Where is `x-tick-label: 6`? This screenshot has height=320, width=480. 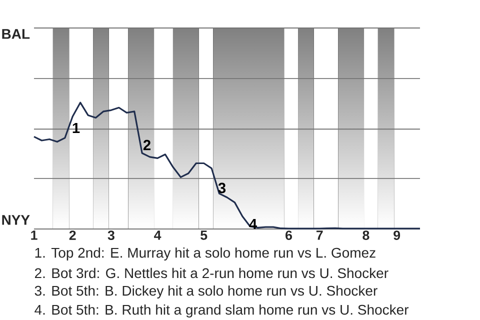 x-tick-label: 6 is located at coordinates (289, 235).